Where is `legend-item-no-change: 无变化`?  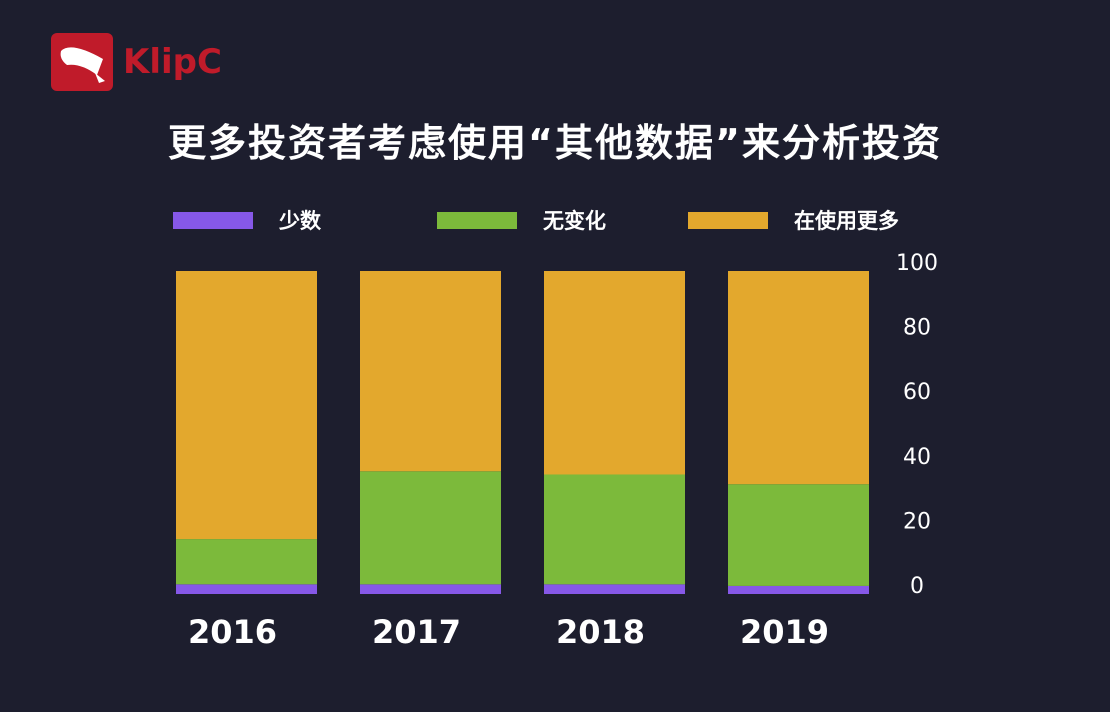
legend-item-no-change: 无变化 is located at coordinates (521, 220).